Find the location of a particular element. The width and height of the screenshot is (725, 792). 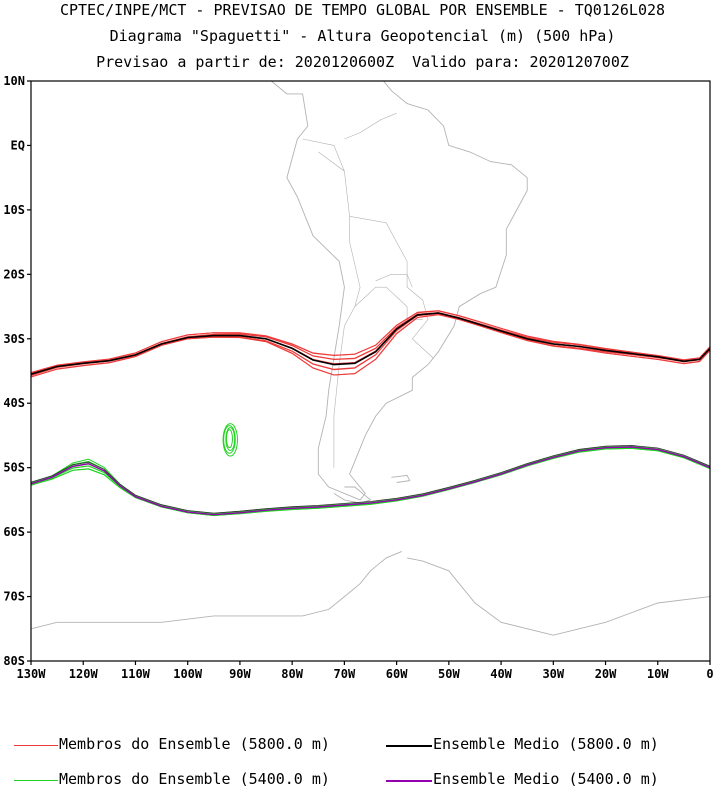

lon-label-60W: 60W is located at coordinates (397, 674).